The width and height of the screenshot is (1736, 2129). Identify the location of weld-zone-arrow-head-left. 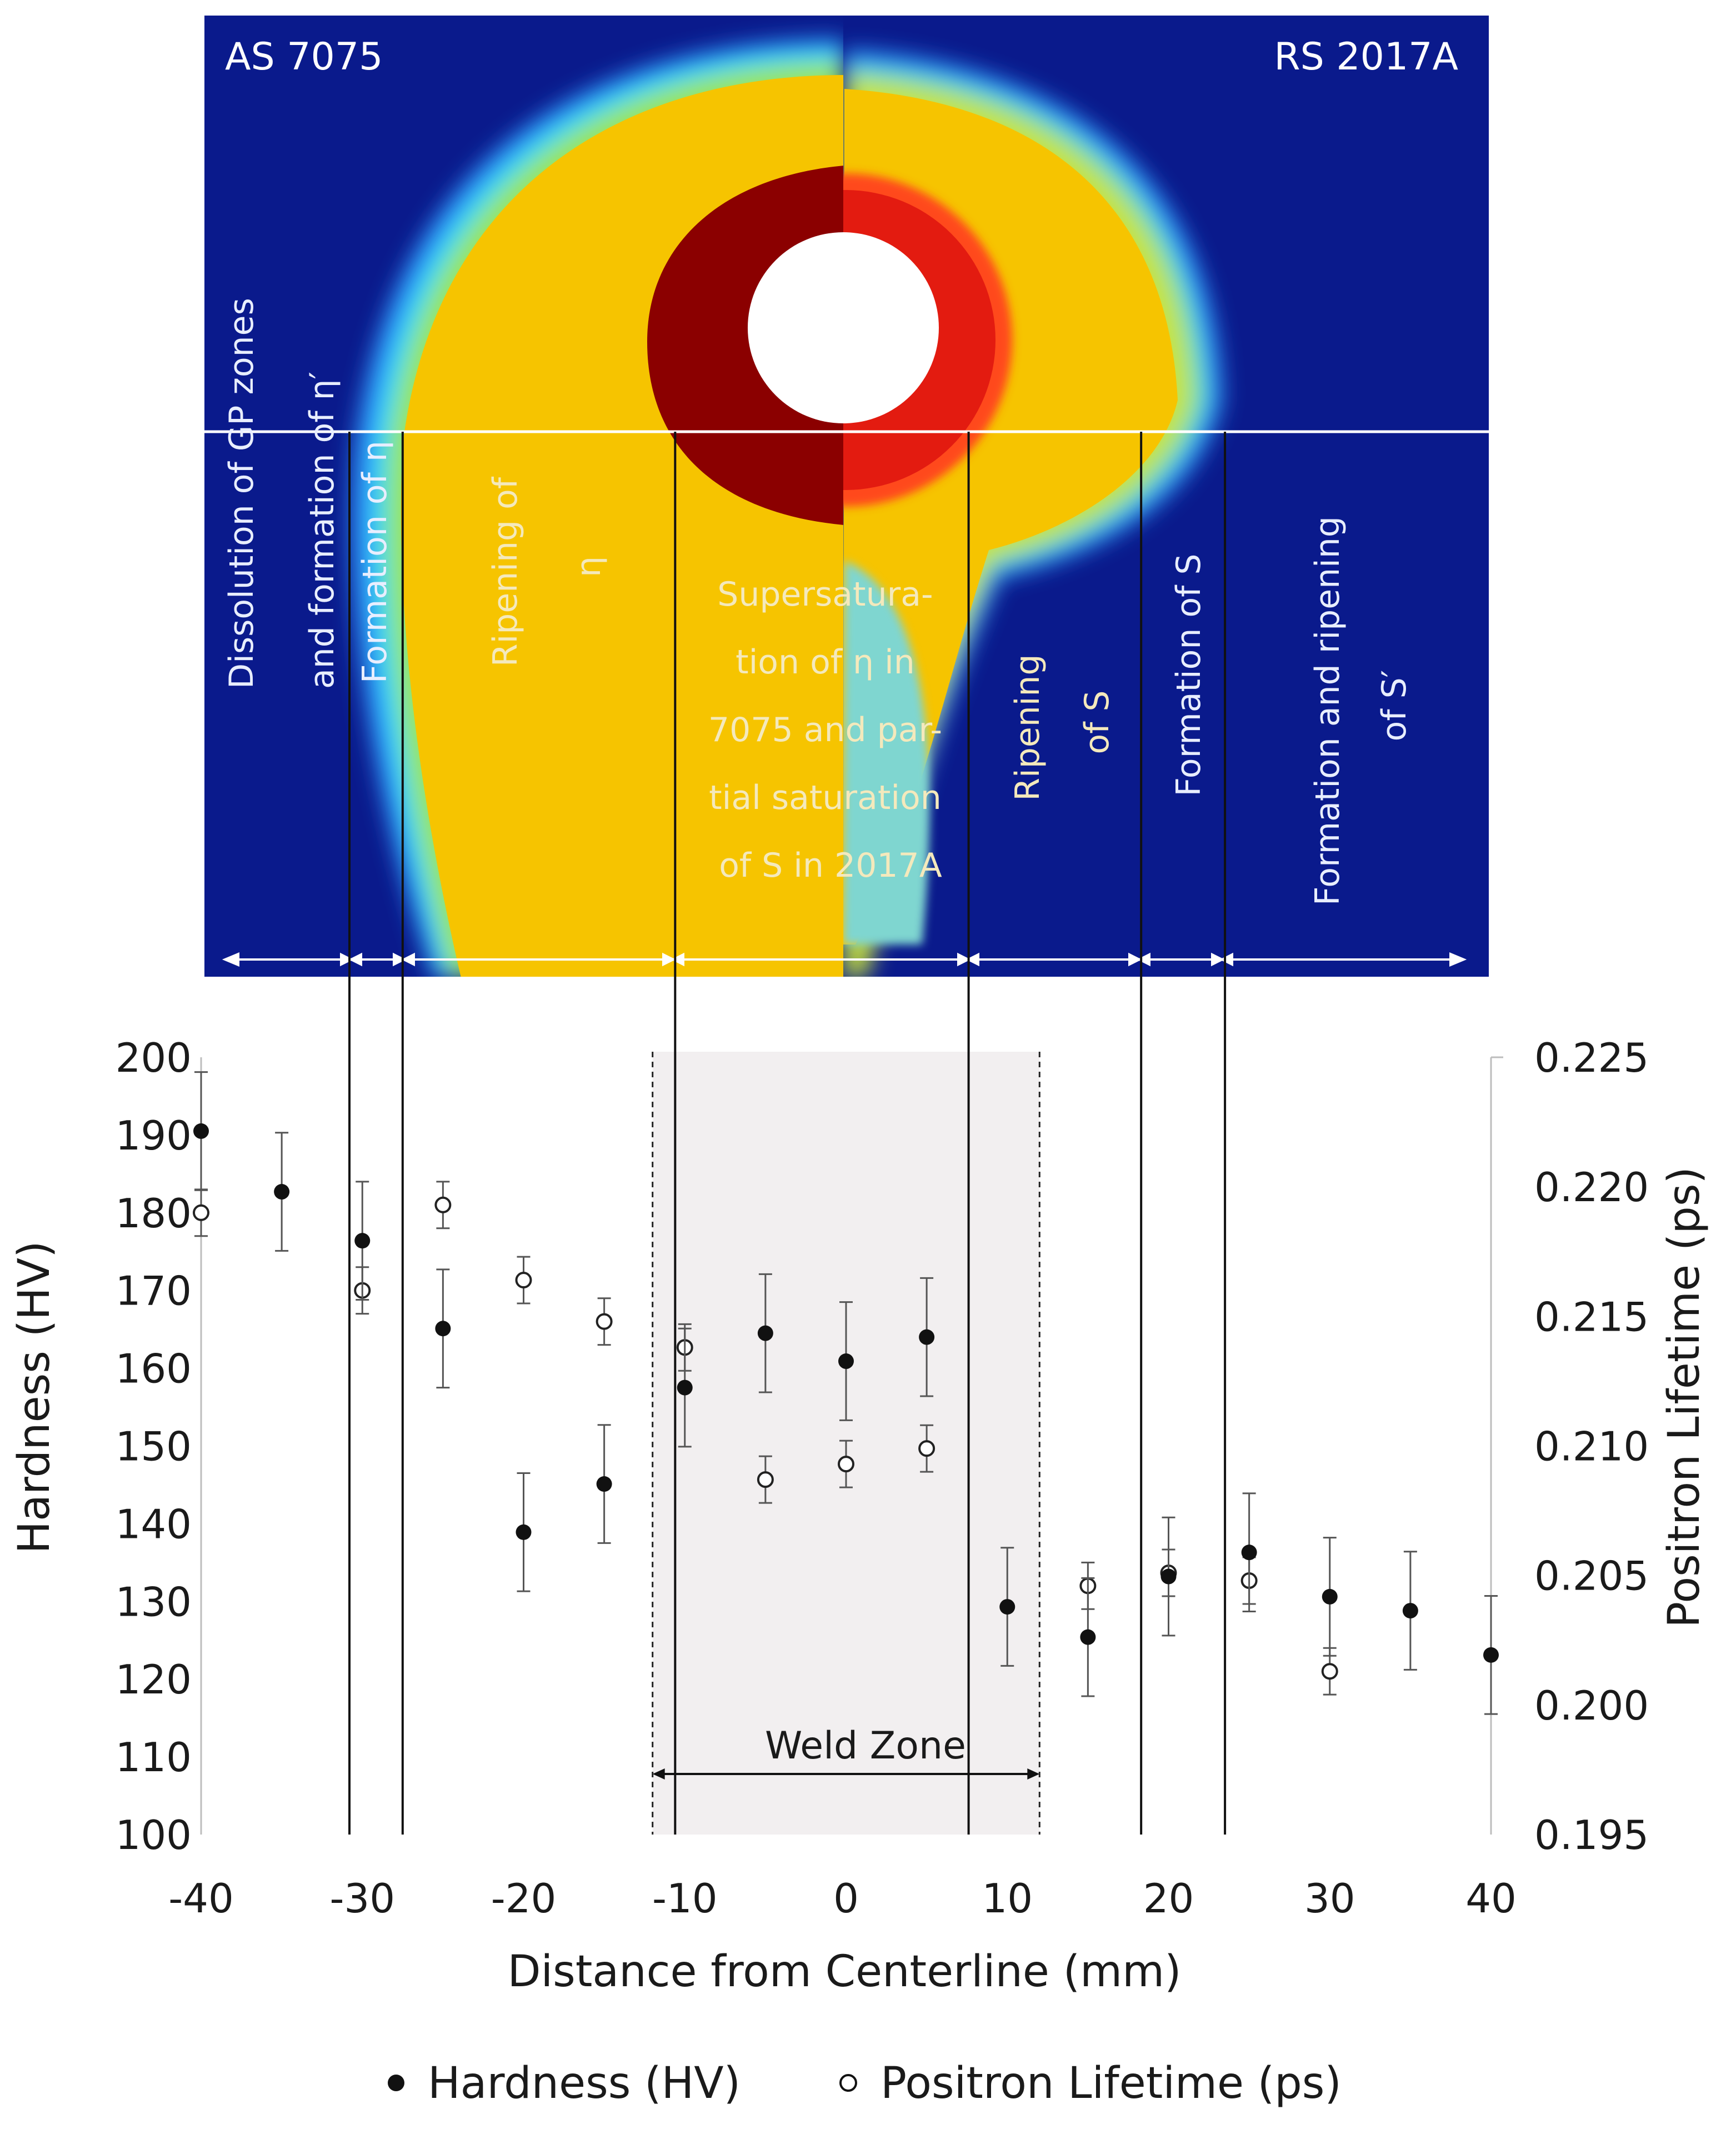
(658, 1774).